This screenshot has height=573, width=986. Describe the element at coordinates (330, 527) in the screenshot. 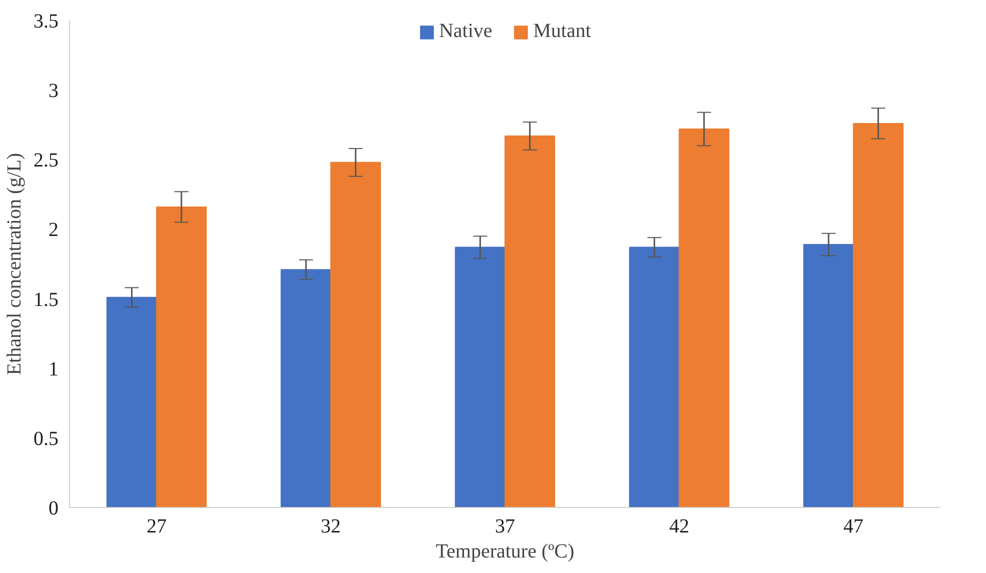

I see `x-tick-label: 32` at that location.